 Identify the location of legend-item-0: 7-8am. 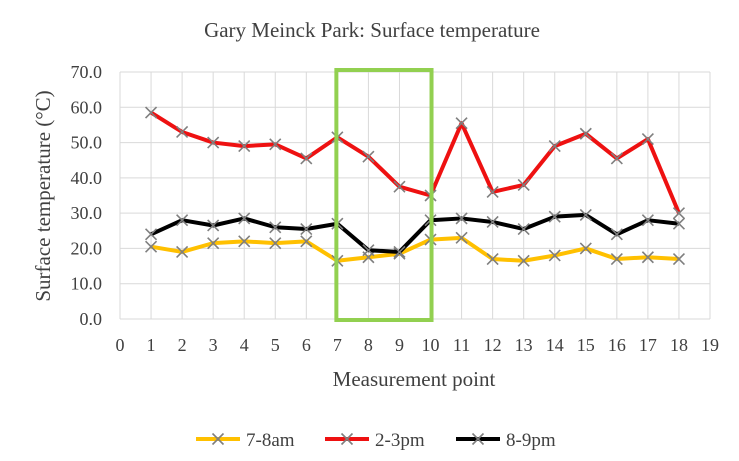
(245, 440).